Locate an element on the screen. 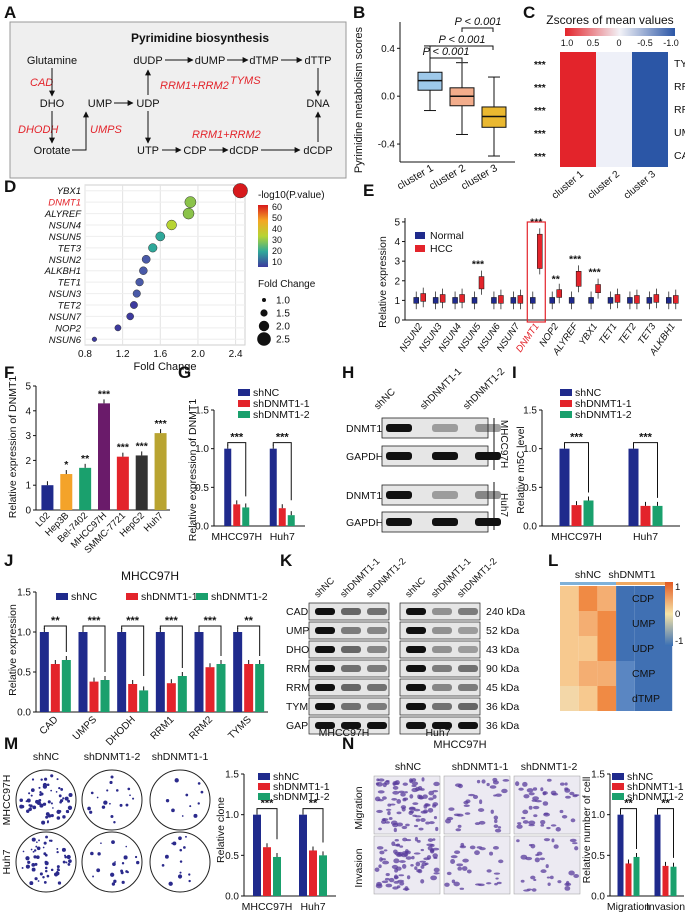  x-tick-label: YBX1 is located at coordinates (588, 334).